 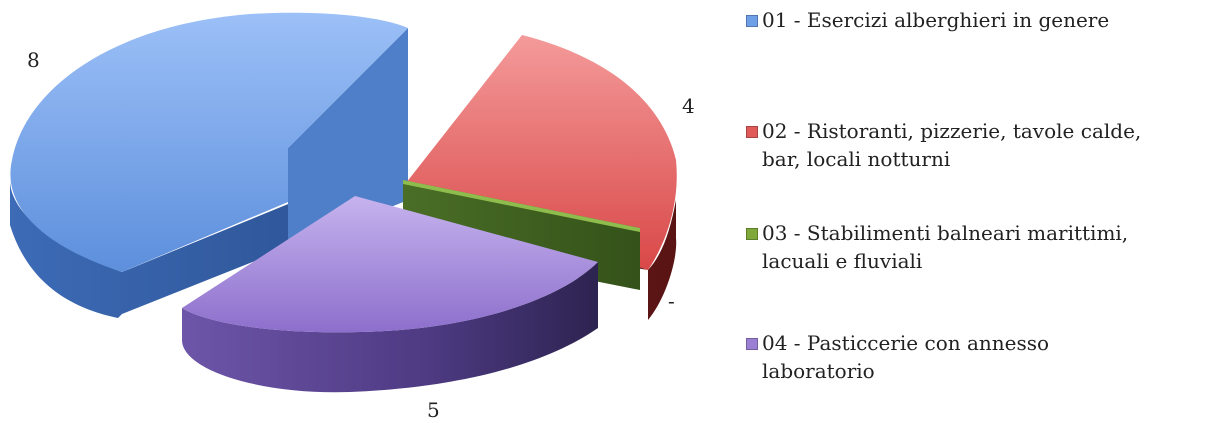 What do you see at coordinates (945, 233) in the screenshot?
I see `legend-label-03-line1: 03 - Stabilimenti balneari marittimi,` at bounding box center [945, 233].